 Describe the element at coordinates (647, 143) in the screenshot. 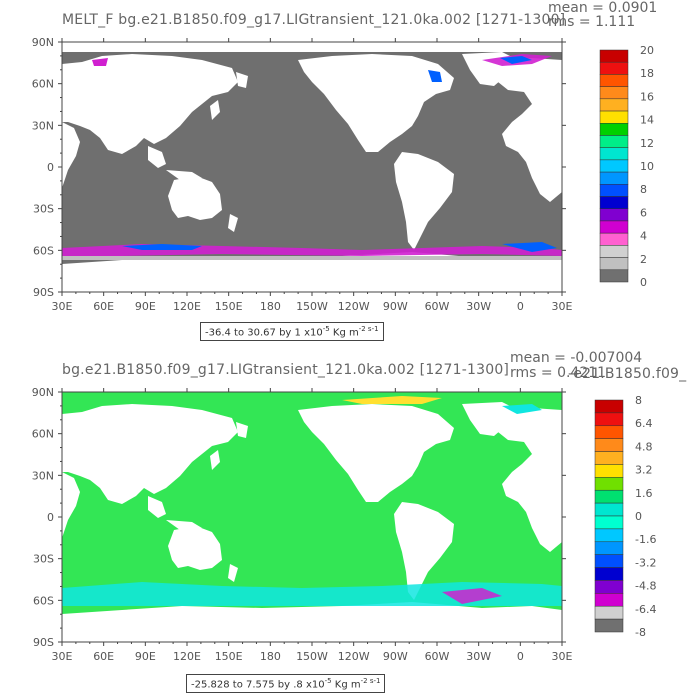

I see `panel-1-colorbar-label: 12` at that location.